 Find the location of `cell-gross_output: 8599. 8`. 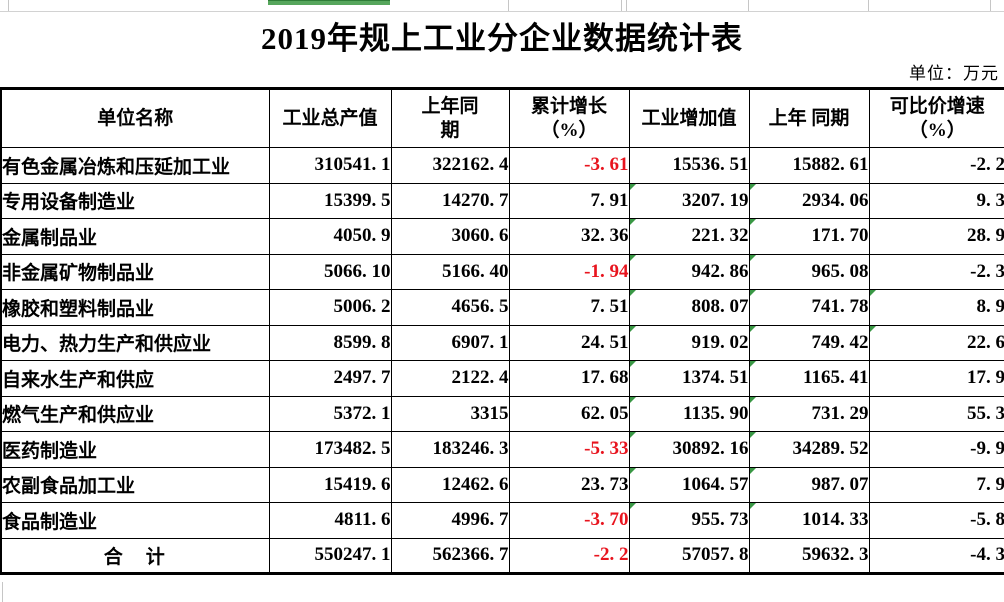

cell-gross_output: 8599. 8 is located at coordinates (330, 342).